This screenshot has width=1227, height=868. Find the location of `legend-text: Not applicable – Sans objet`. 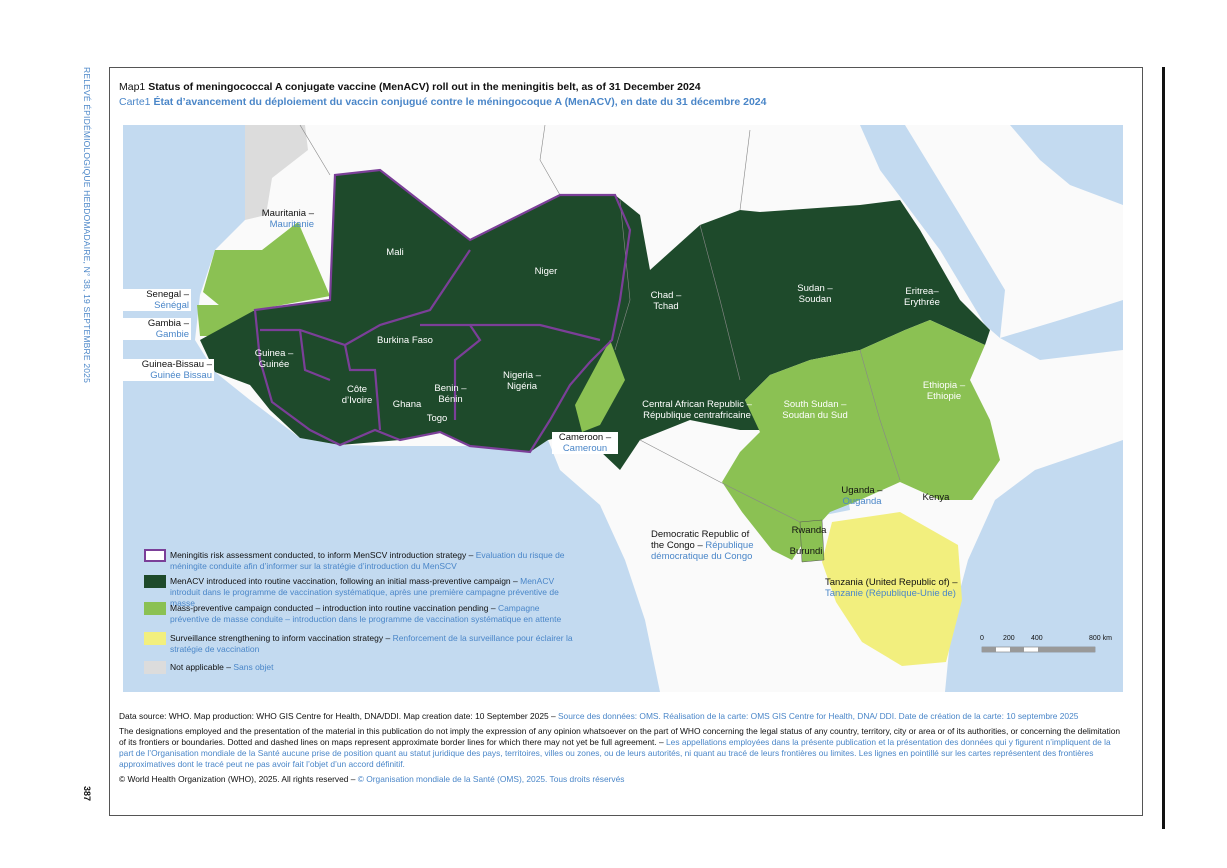

legend-text: Not applicable – Sans objet is located at coordinates (375, 667).